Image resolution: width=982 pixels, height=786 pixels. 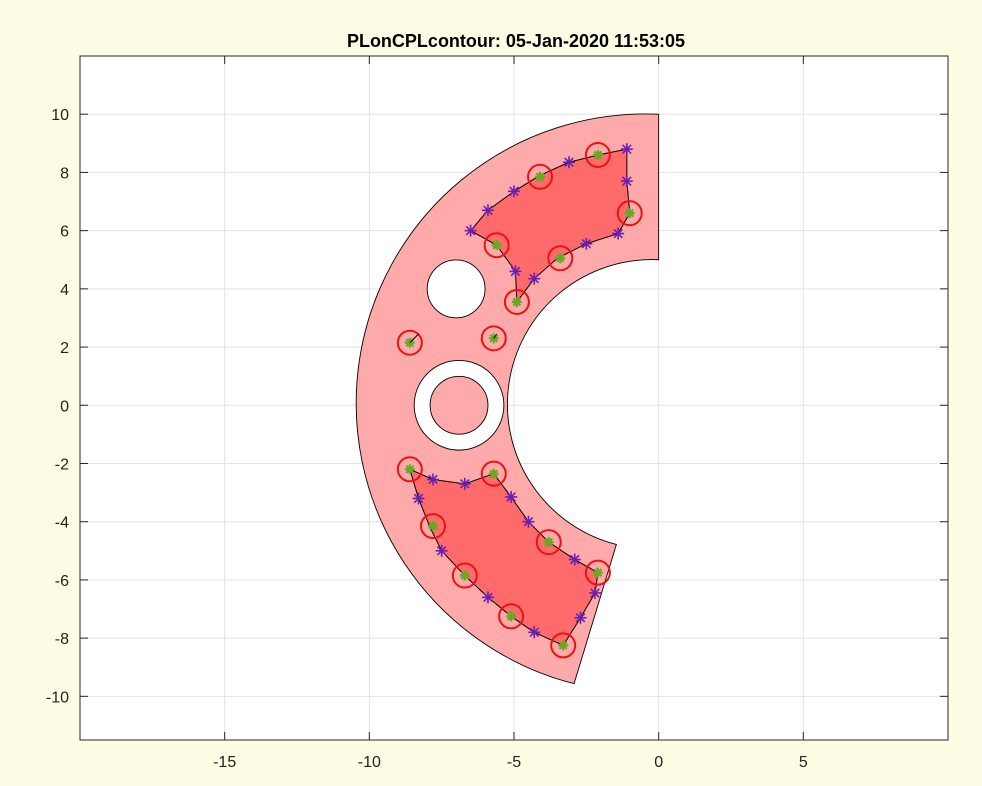 What do you see at coordinates (369, 762) in the screenshot?
I see `x-tick-label: -10` at bounding box center [369, 762].